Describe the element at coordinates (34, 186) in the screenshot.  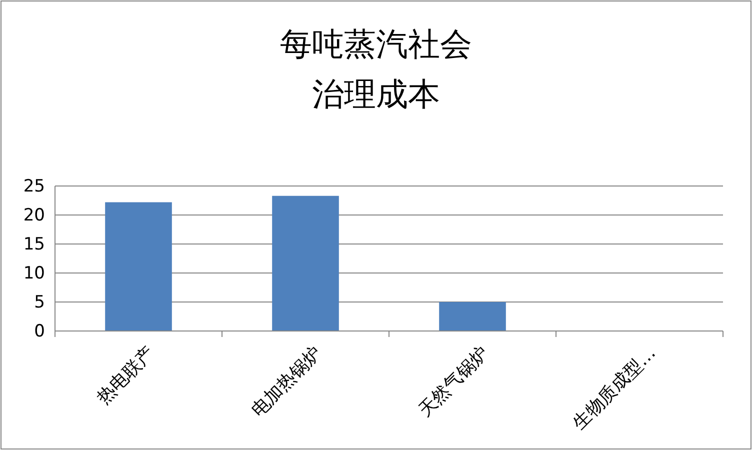
I see `y-tick-label: 25` at that location.